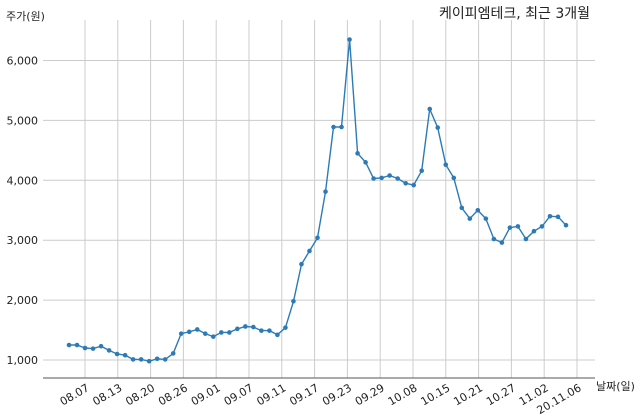  Describe the element at coordinates (403, 394) in the screenshot. I see `x-tick-label: 10.08` at that location.